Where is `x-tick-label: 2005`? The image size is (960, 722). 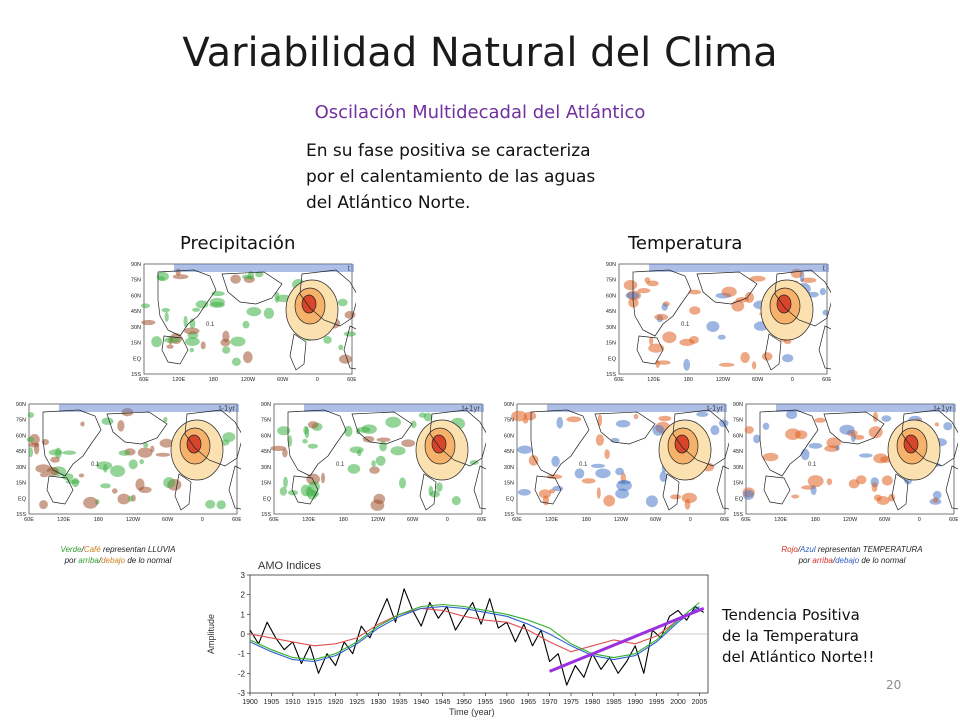 x-tick-label: 2005 is located at coordinates (700, 702).